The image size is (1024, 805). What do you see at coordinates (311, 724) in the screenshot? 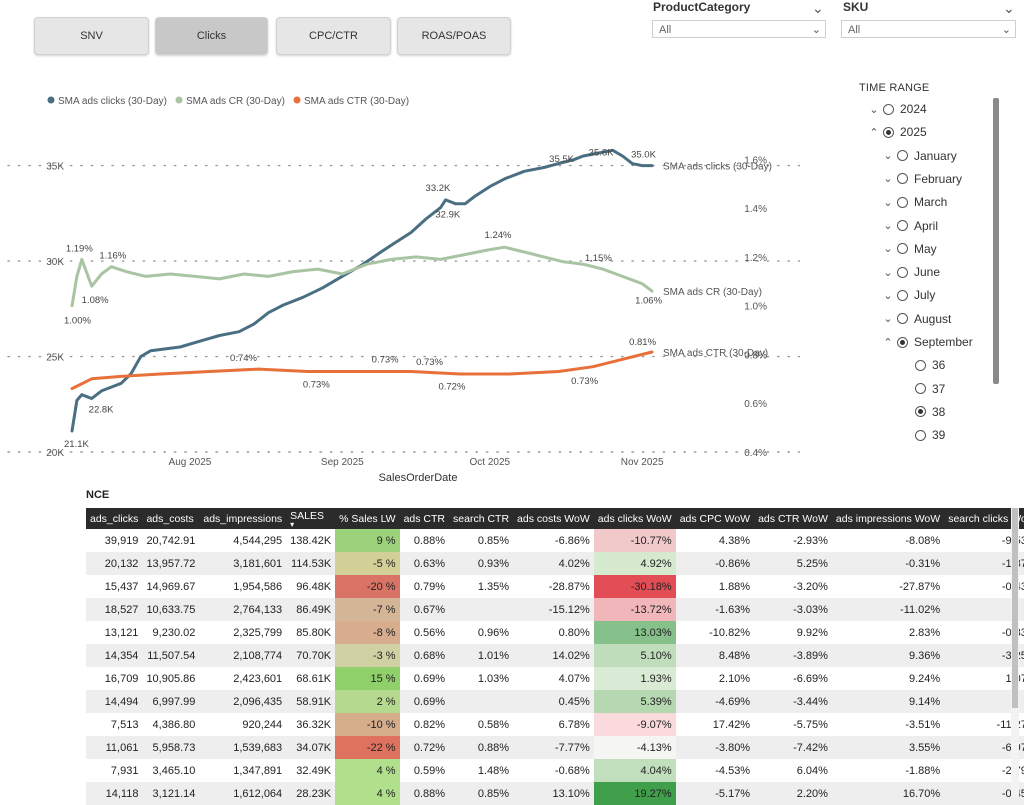
I see `table-cell: 36.32K` at bounding box center [311, 724].